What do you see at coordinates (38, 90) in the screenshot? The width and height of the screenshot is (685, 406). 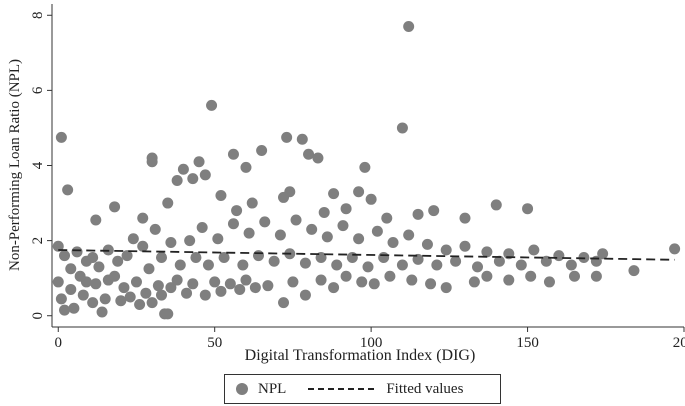 I see `y-tick-label: 6` at bounding box center [38, 90].